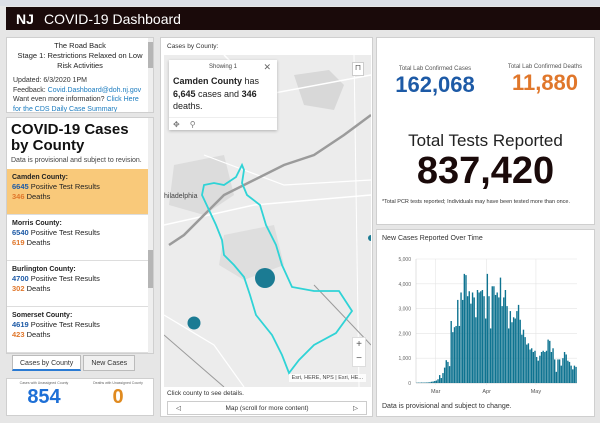 This screenshot has width=600, height=423. I want to click on road-back-scrollbar, so click(150, 75).